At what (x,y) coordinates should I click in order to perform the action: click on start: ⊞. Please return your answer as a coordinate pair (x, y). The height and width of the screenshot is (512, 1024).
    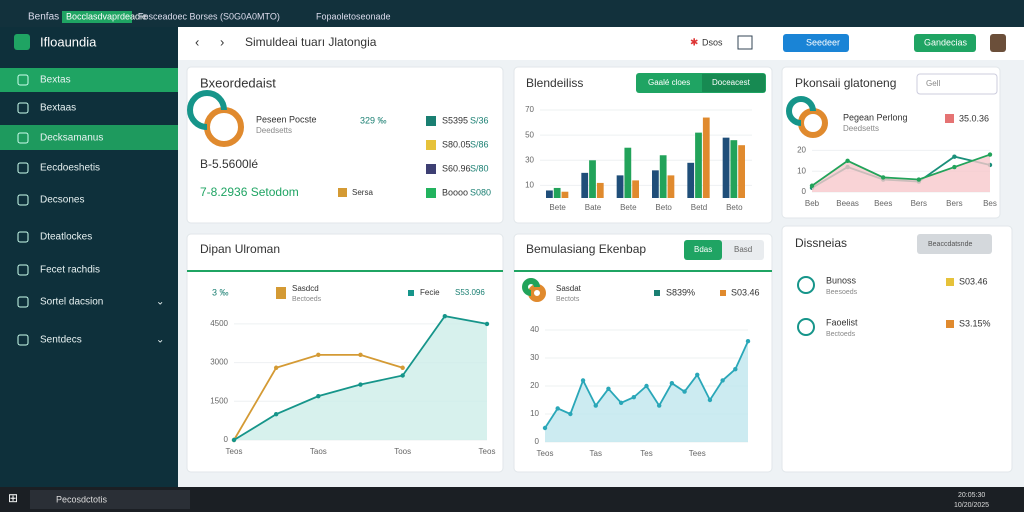
    Looking at the image, I should click on (13, 498).